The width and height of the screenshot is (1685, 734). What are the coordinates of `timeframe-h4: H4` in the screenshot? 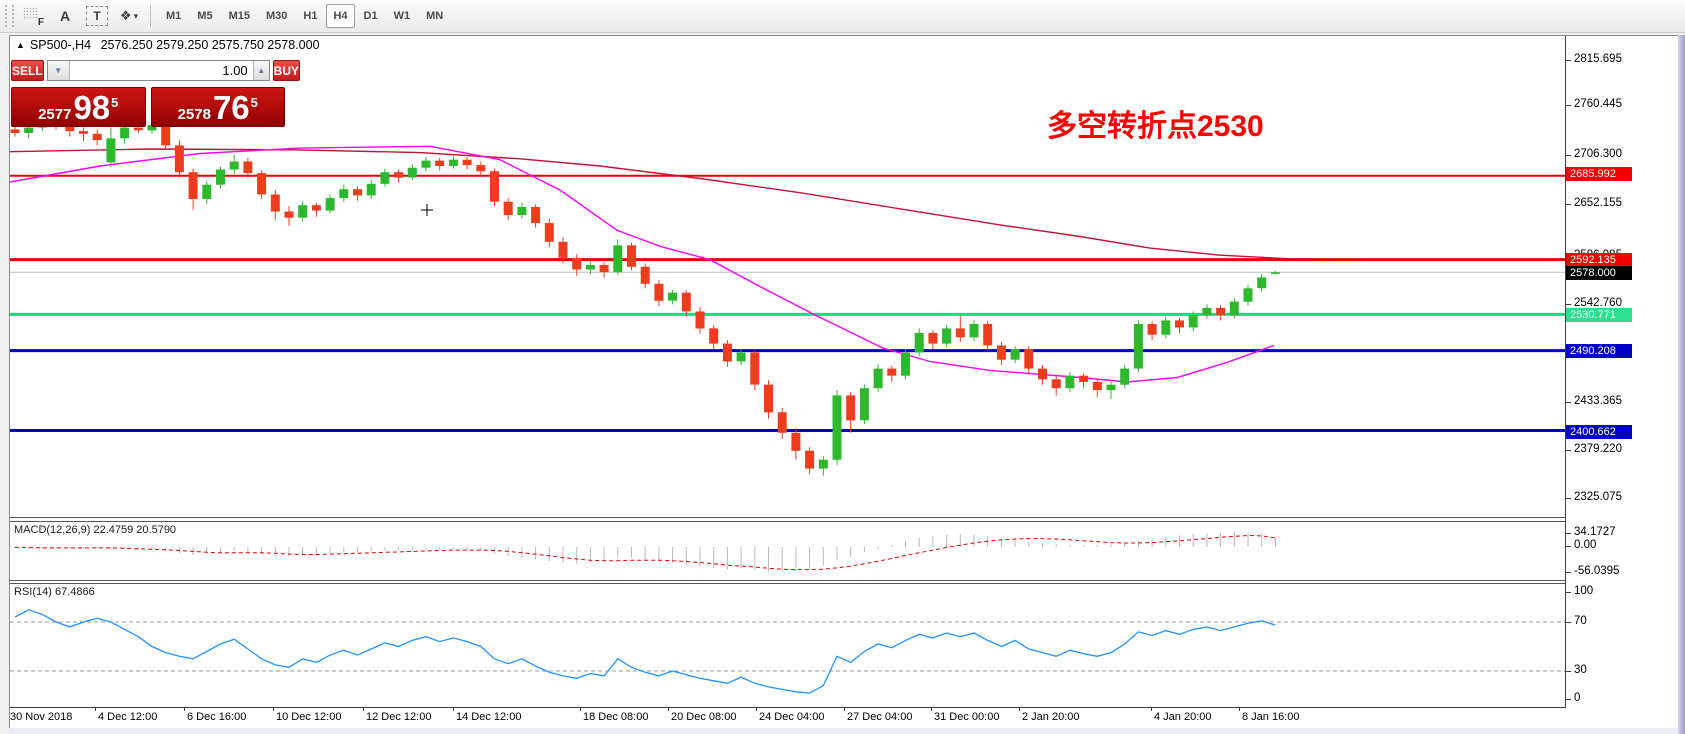 It's located at (340, 16).